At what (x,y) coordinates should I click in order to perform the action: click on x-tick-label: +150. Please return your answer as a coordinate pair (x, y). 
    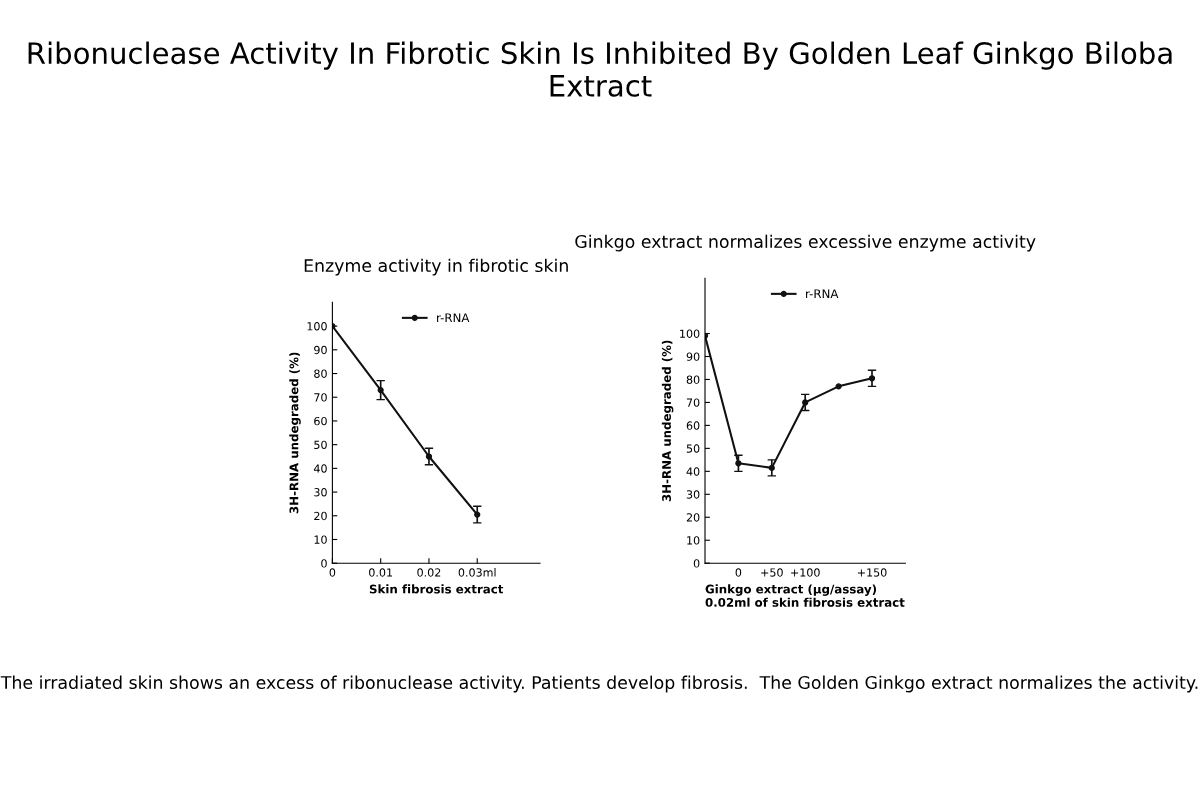
    Looking at the image, I should click on (872, 572).